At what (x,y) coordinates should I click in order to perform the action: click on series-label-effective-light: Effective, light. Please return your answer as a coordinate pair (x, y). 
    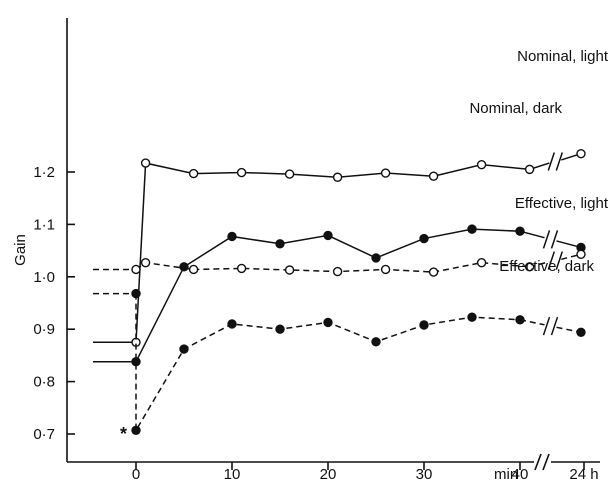
    Looking at the image, I should click on (562, 203).